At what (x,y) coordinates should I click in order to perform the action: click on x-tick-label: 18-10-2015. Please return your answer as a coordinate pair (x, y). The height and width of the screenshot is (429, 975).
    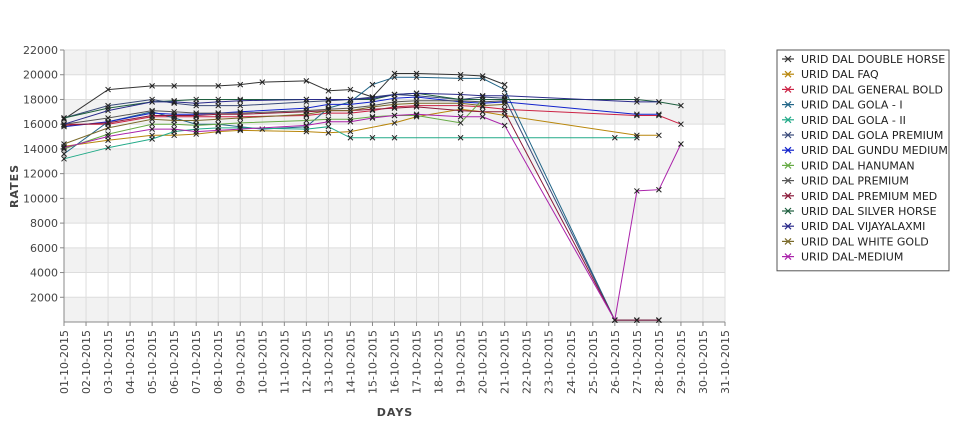
    Looking at the image, I should click on (439, 362).